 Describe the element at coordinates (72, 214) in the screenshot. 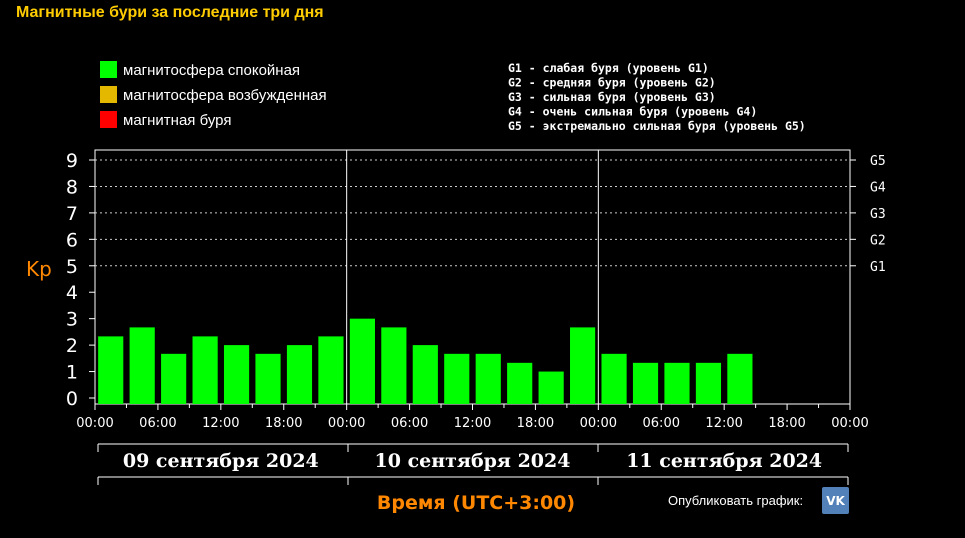

I see `y-tick-label: 7` at that location.